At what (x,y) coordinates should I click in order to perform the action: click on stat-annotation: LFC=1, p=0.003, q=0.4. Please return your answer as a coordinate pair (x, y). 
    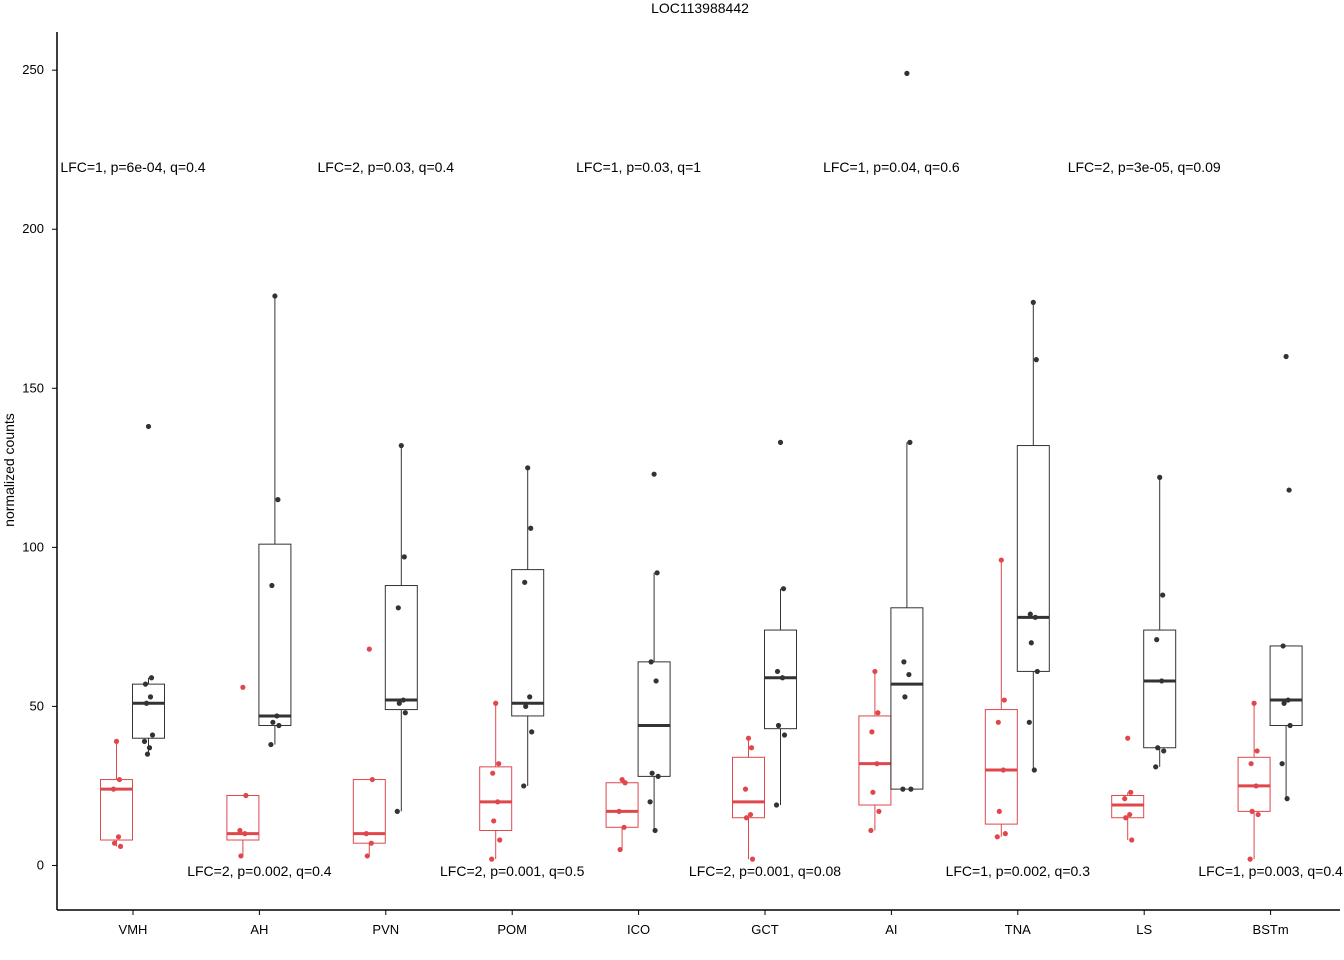
    Looking at the image, I should click on (1270, 871).